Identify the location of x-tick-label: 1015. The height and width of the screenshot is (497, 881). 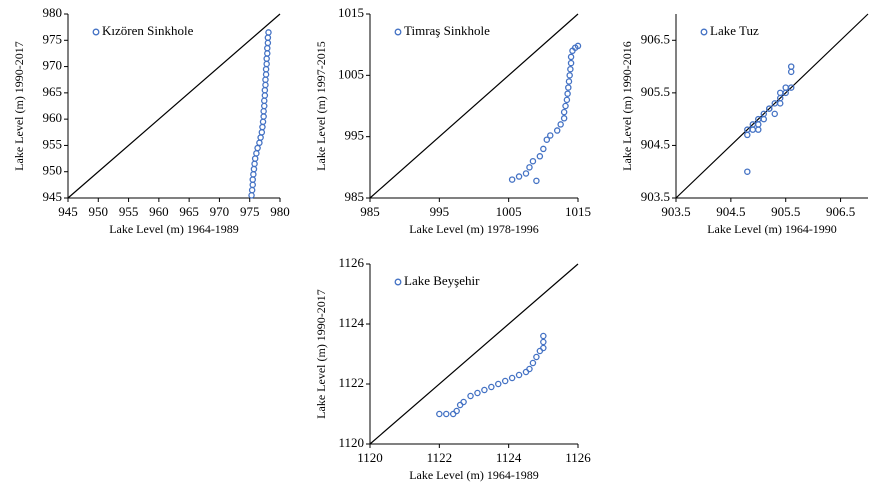
(578, 211).